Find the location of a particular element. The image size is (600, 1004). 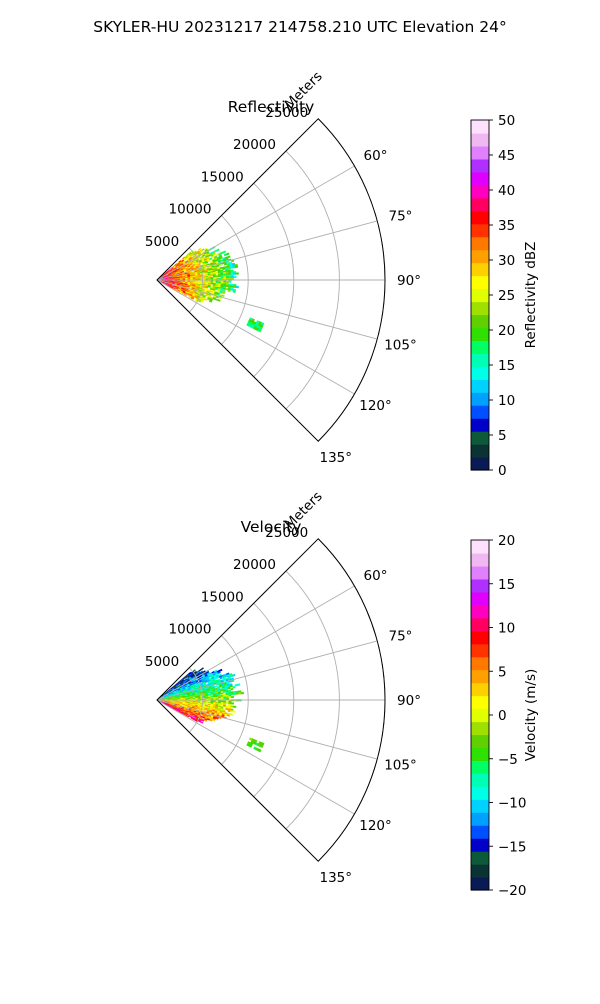

colorbar-label: Velocity (m/s) is located at coordinates (531, 715).